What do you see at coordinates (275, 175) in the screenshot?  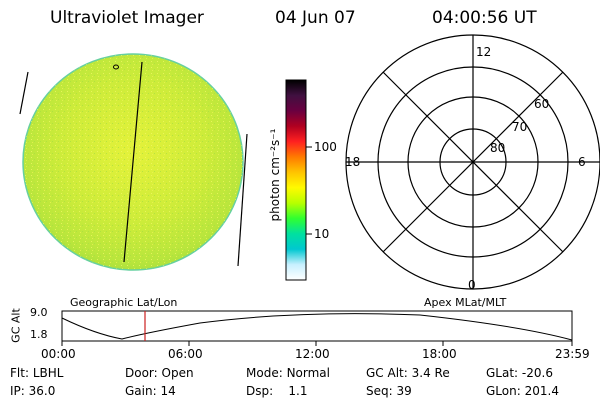 I see `colorbar-unit-label: photon cm⁻²s⁻¹` at bounding box center [275, 175].